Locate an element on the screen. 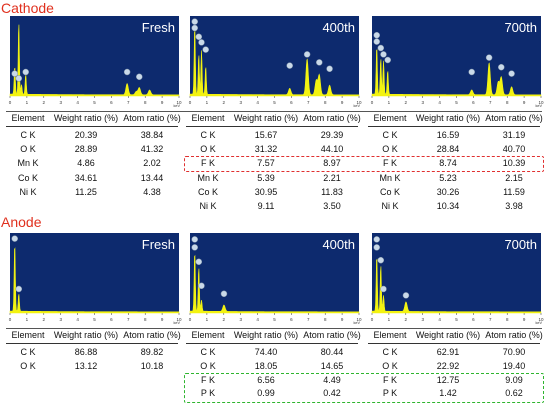 The width and height of the screenshot is (550, 413). table-cell-value: 15.67 is located at coordinates (266, 135).